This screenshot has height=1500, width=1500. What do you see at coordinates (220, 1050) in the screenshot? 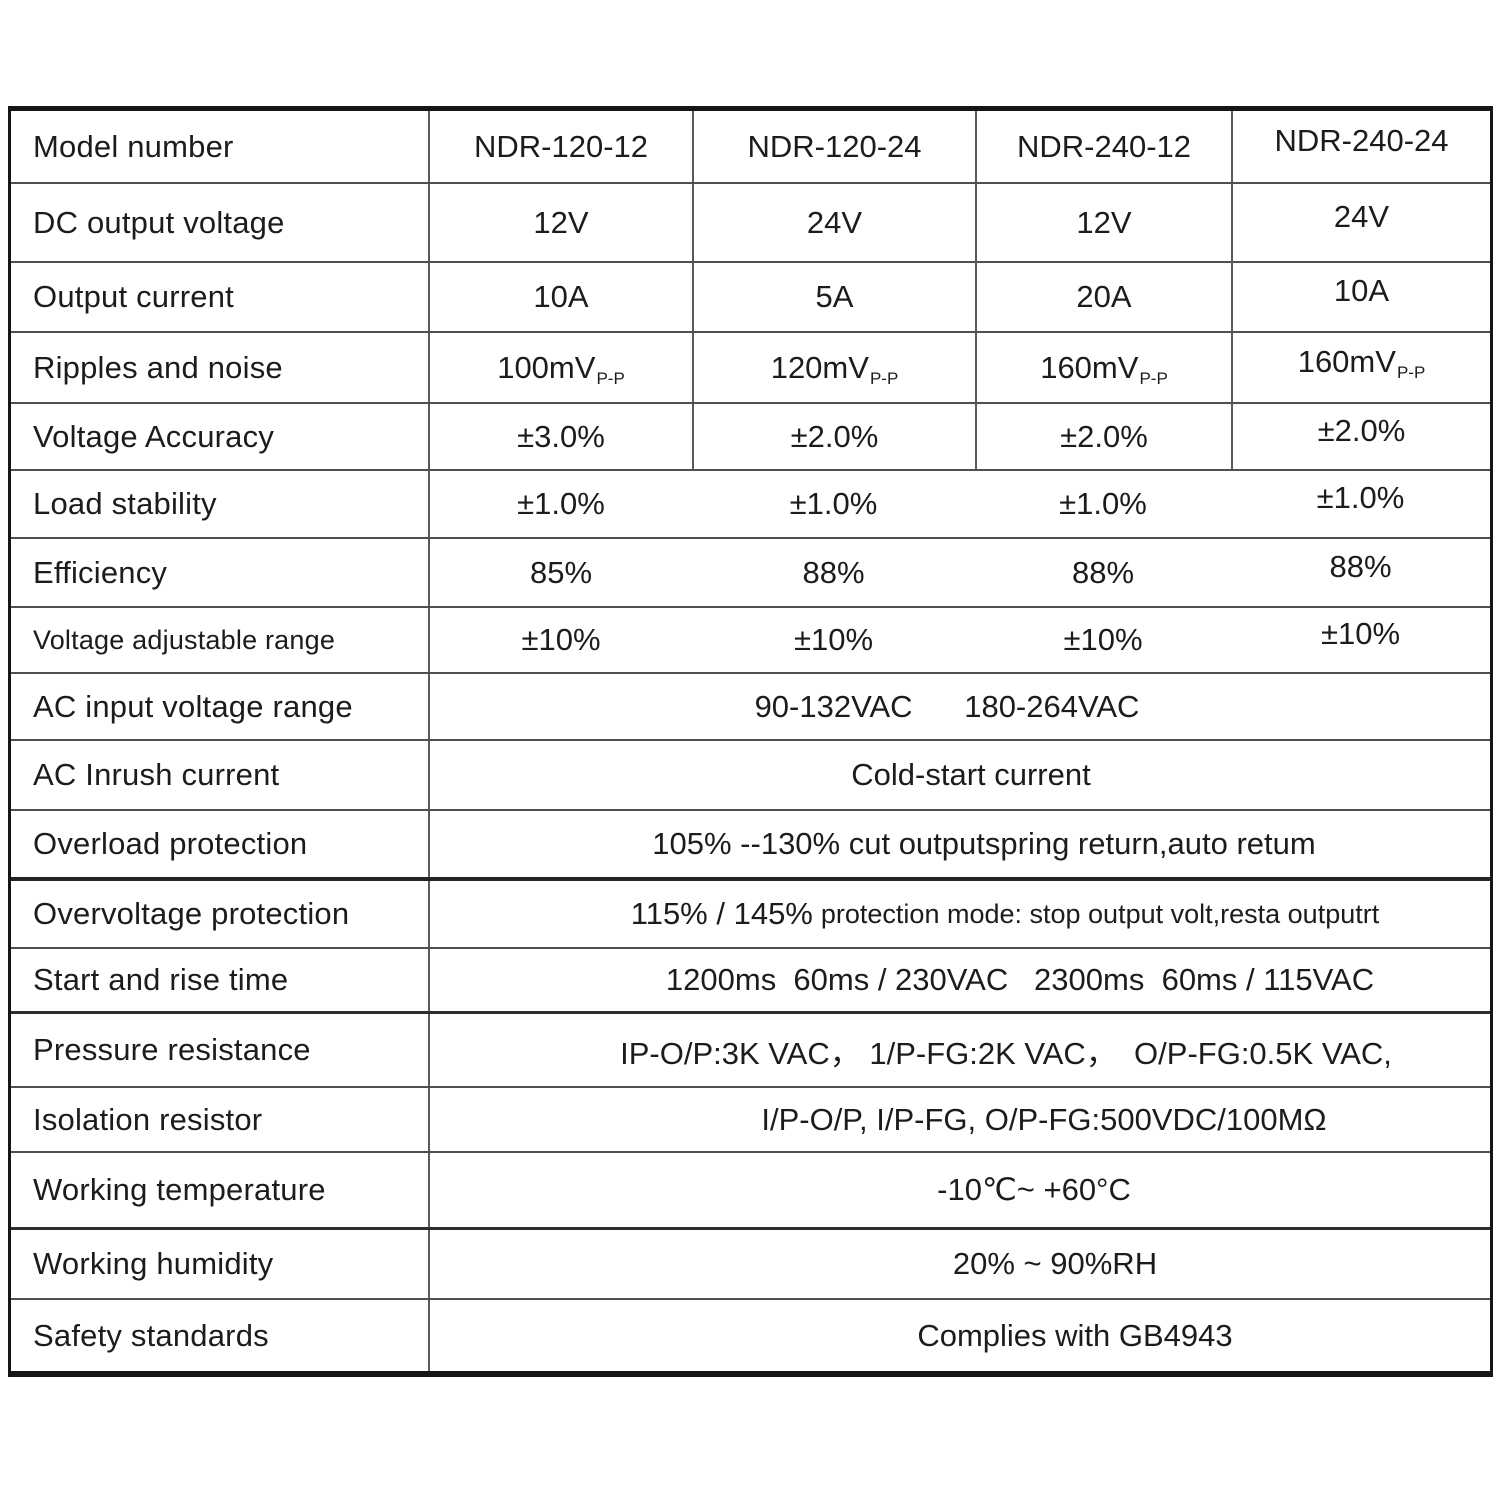
I see `row-label-pressure-resistance: Pressure resistance` at bounding box center [220, 1050].